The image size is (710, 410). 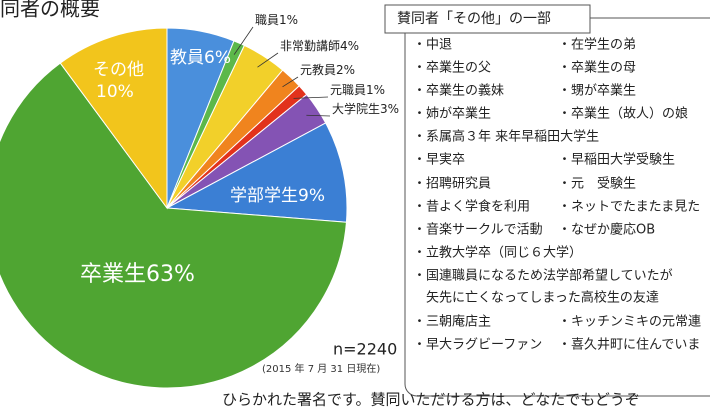 What do you see at coordinates (115, 92) in the screenshot?
I see `slice-value-label: 10%` at bounding box center [115, 92].